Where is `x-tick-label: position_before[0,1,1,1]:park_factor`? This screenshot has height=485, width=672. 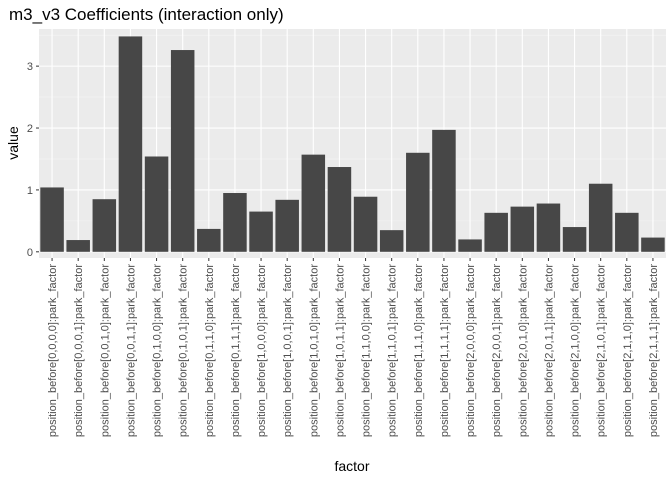
x-tick-label: position_before[0,1,1,1]:park_factor is located at coordinates (236, 350).